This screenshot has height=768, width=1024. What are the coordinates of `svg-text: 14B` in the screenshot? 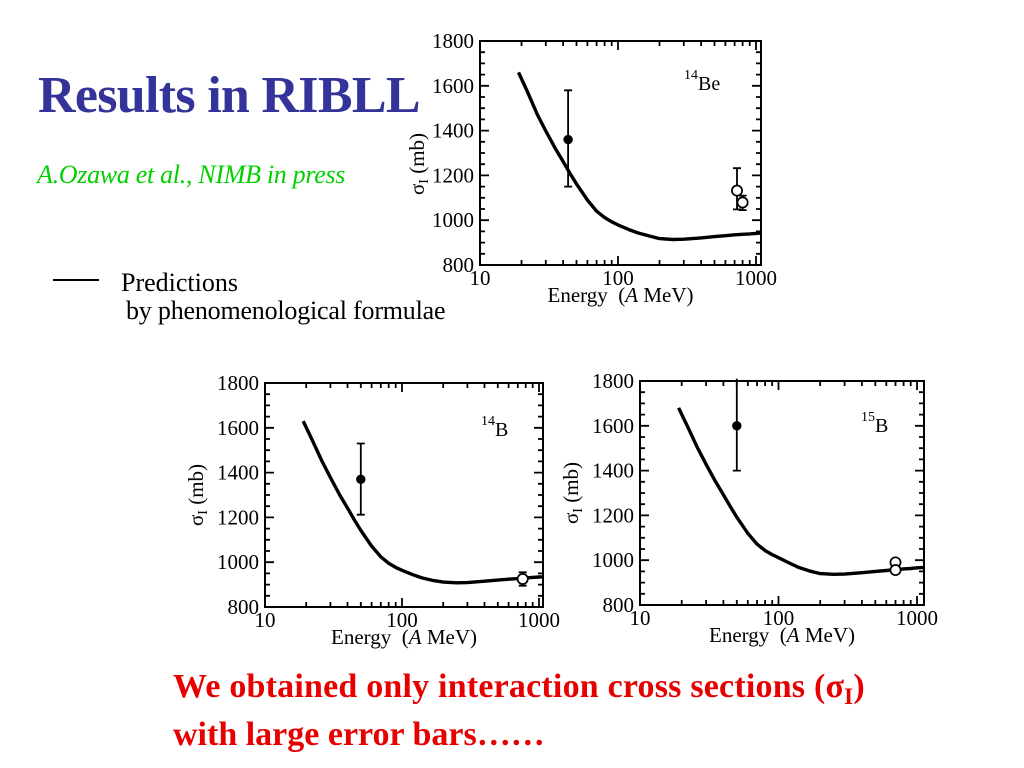 It's located at (494, 427).